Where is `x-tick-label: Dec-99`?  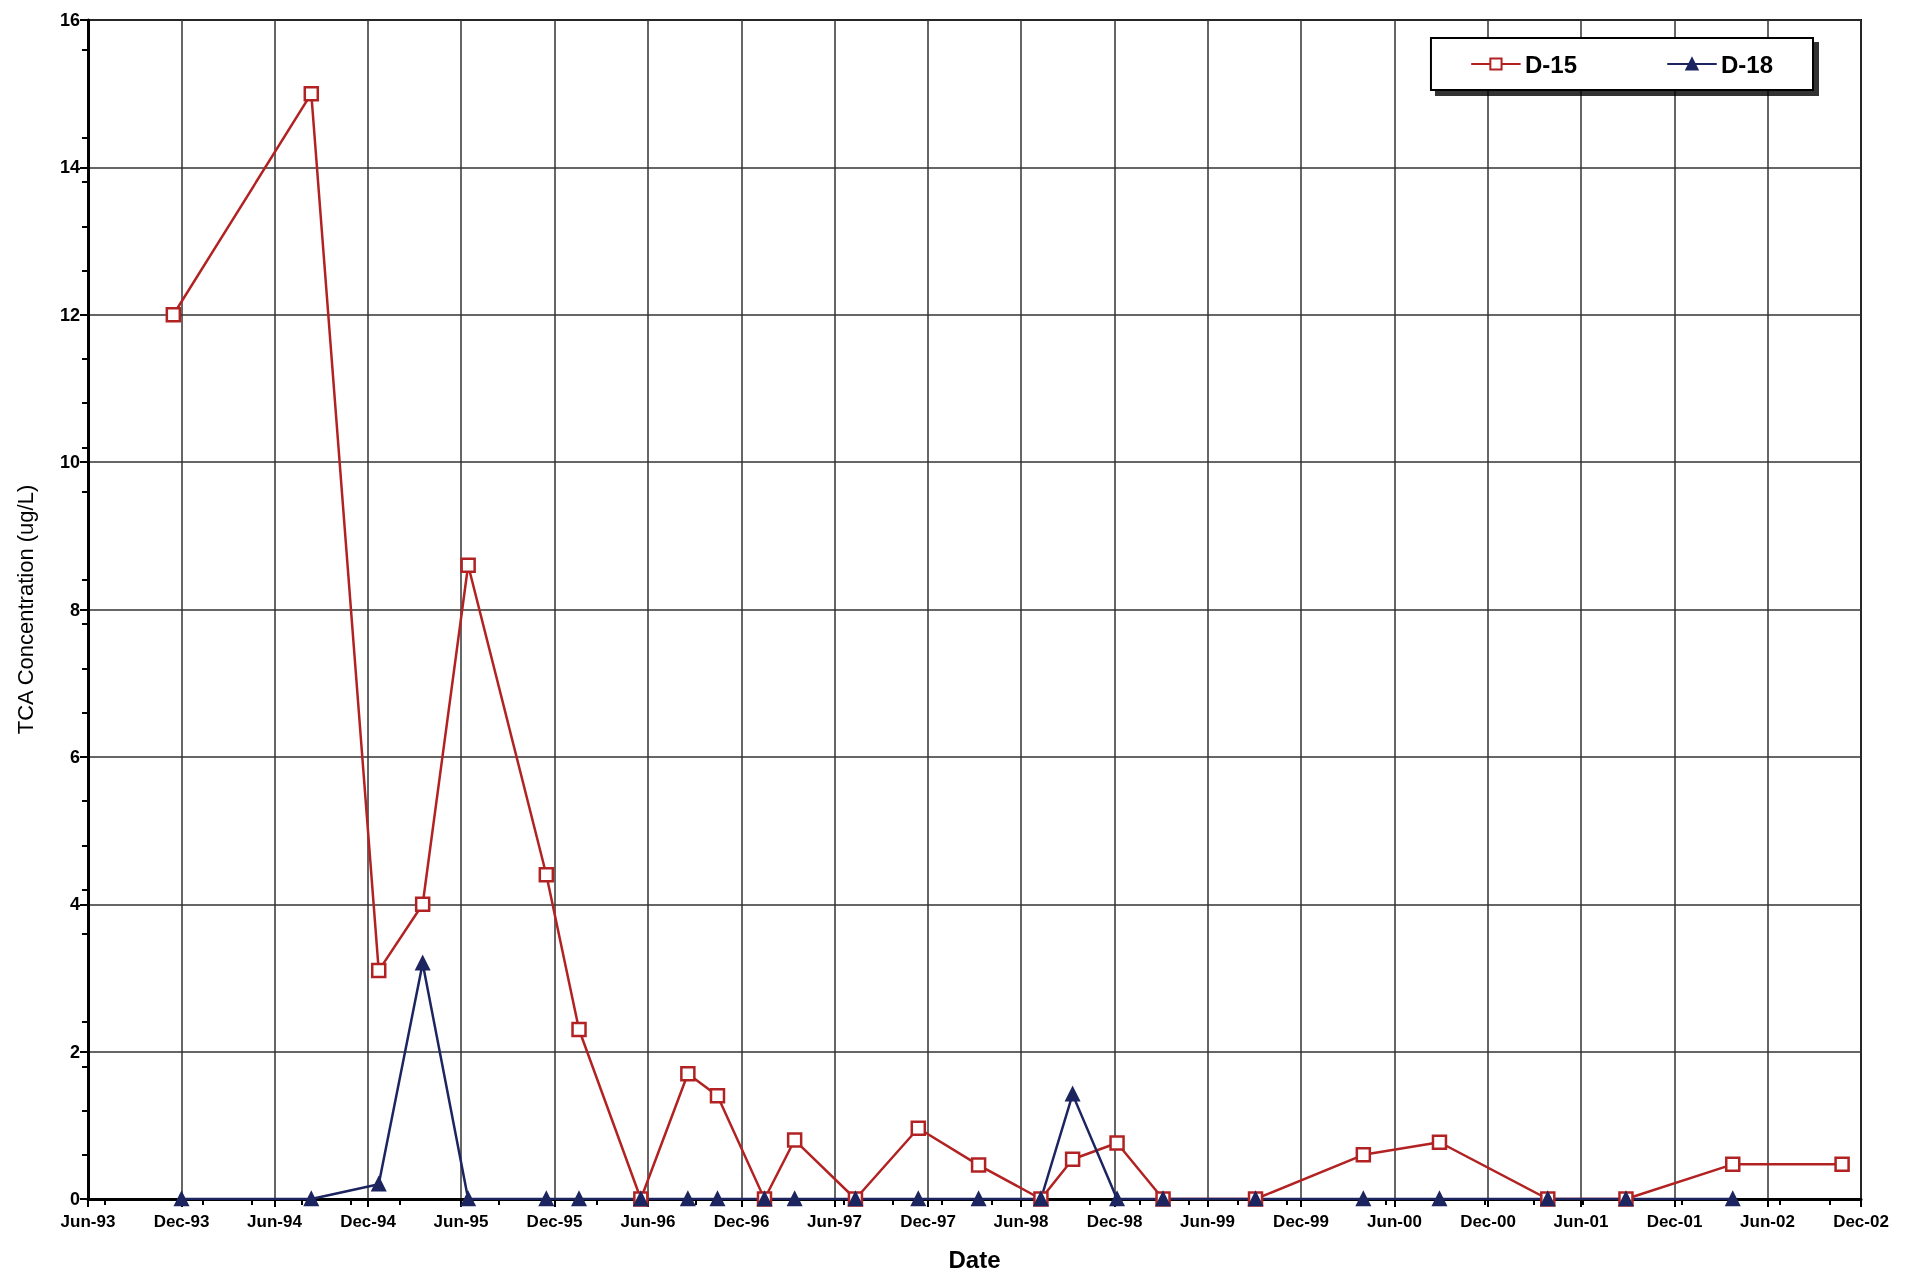
x-tick-label: Dec-99 is located at coordinates (1301, 1221).